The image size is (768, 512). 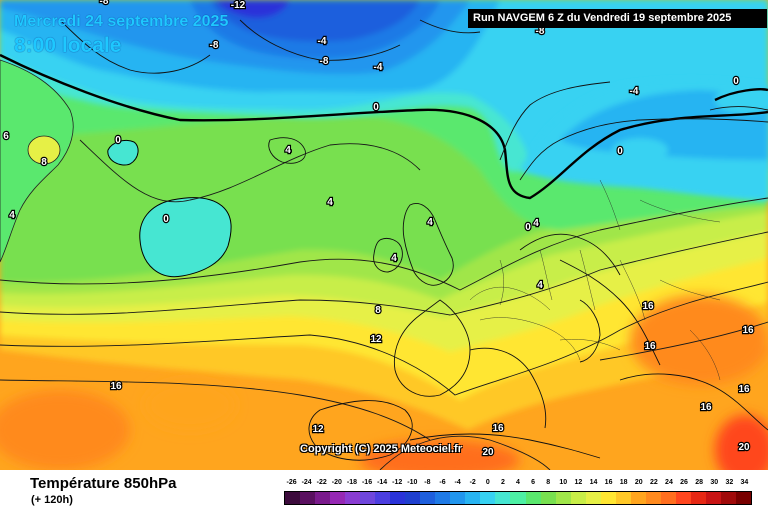 I want to click on contour-label: 8, so click(x=378, y=310).